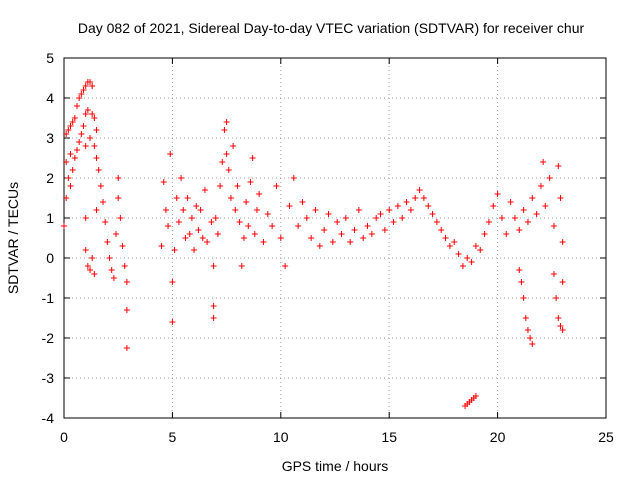  I want to click on y-tick-label: 4, so click(50, 98).